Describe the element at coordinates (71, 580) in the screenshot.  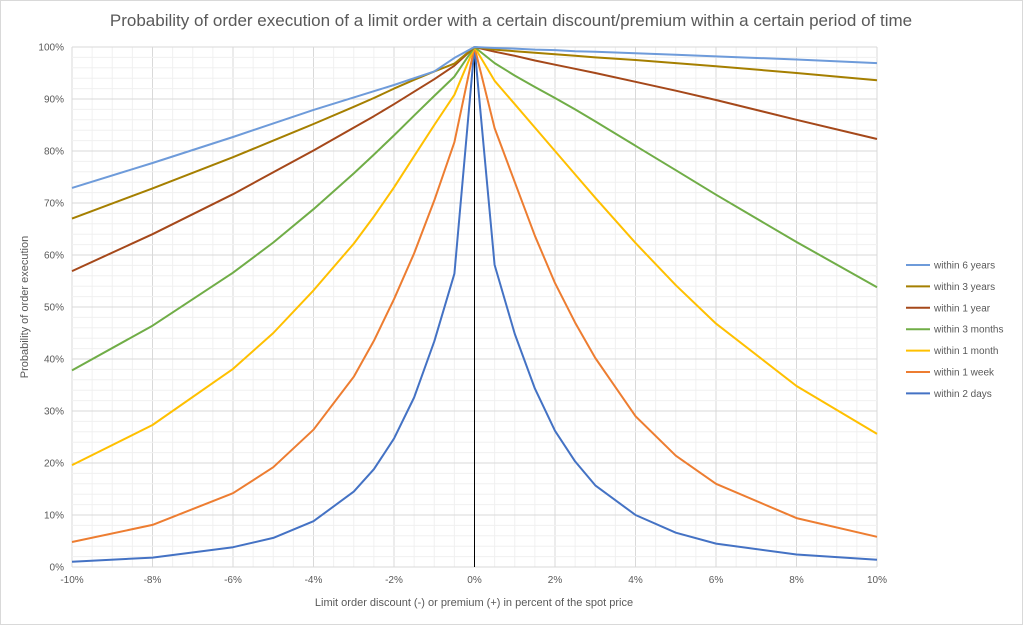
I see `x-tick-label: -10%` at that location.